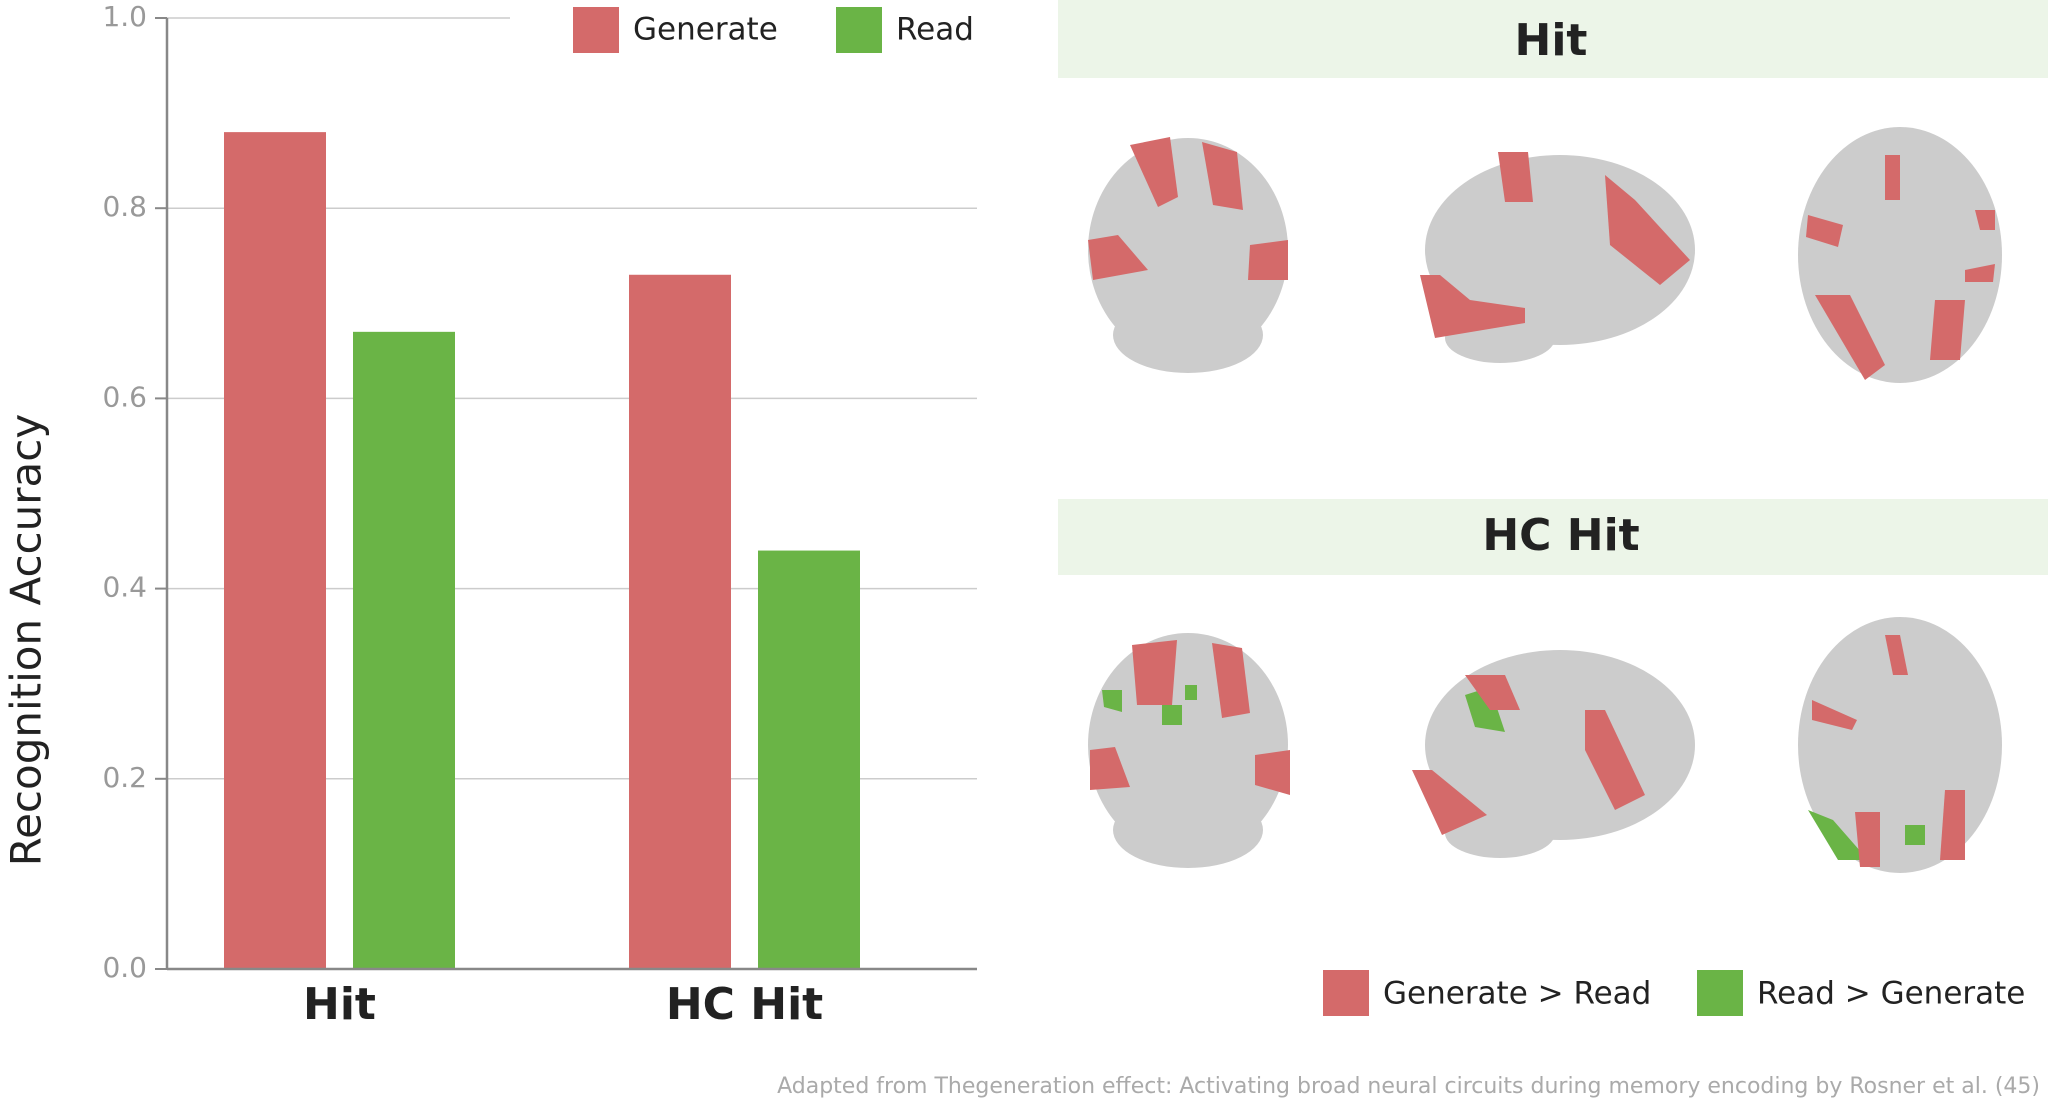 The width and height of the screenshot is (2048, 1109). Describe the element at coordinates (1517, 994) in the screenshot. I see `legend-label: Generate > Read` at that location.